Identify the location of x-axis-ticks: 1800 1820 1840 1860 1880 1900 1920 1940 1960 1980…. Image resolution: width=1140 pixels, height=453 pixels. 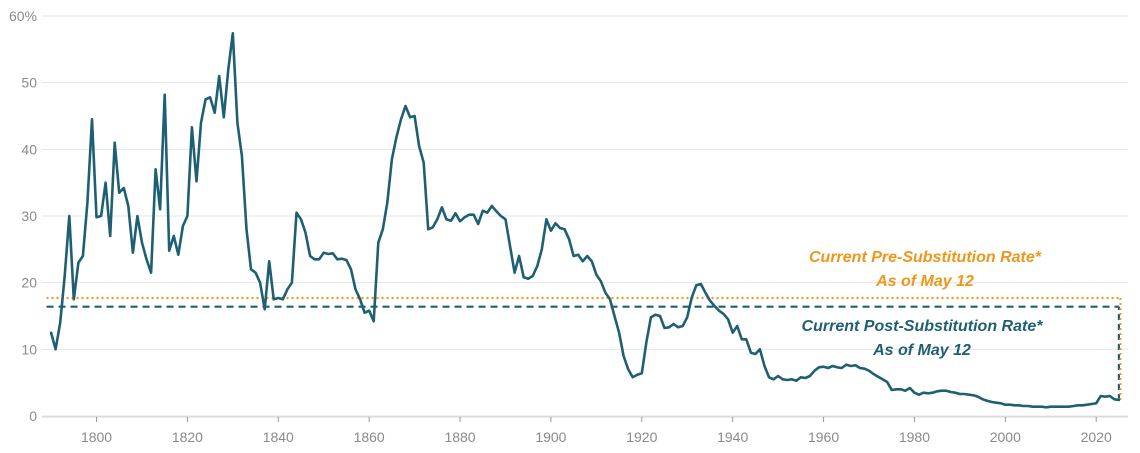
(585, 430).